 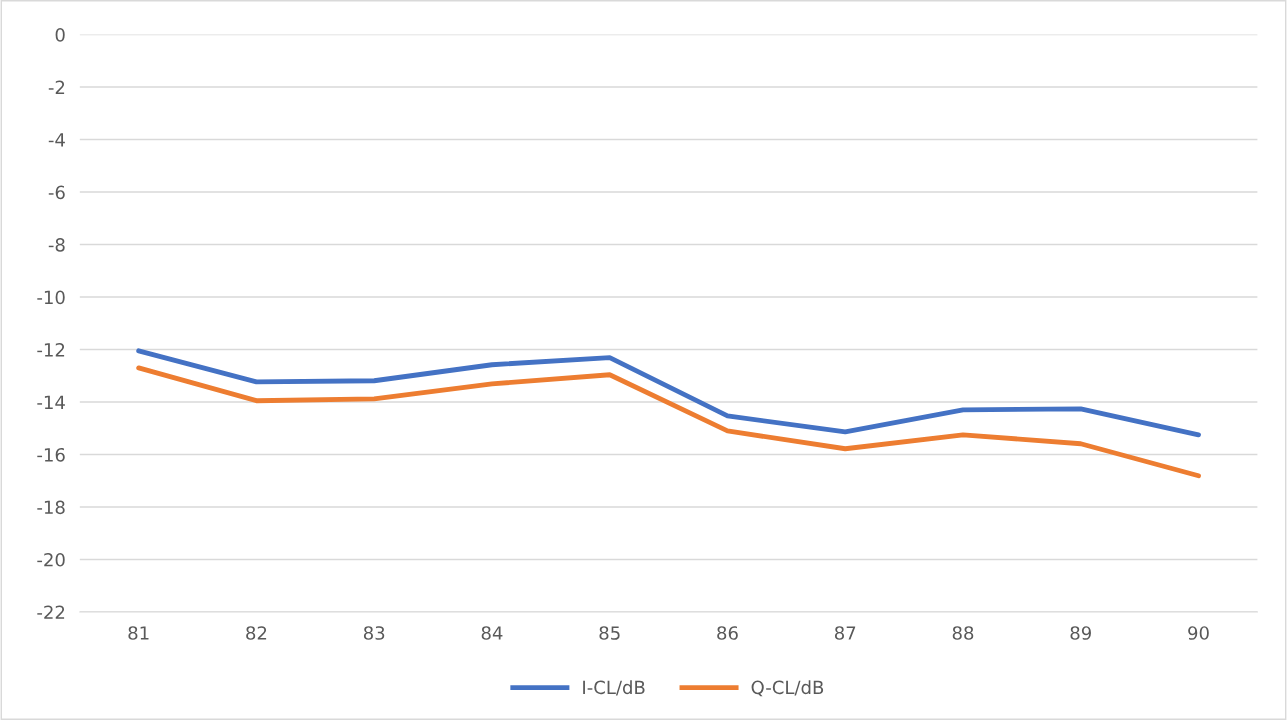 What do you see at coordinates (492, 633) in the screenshot?
I see `x-tick-label: 84` at bounding box center [492, 633].